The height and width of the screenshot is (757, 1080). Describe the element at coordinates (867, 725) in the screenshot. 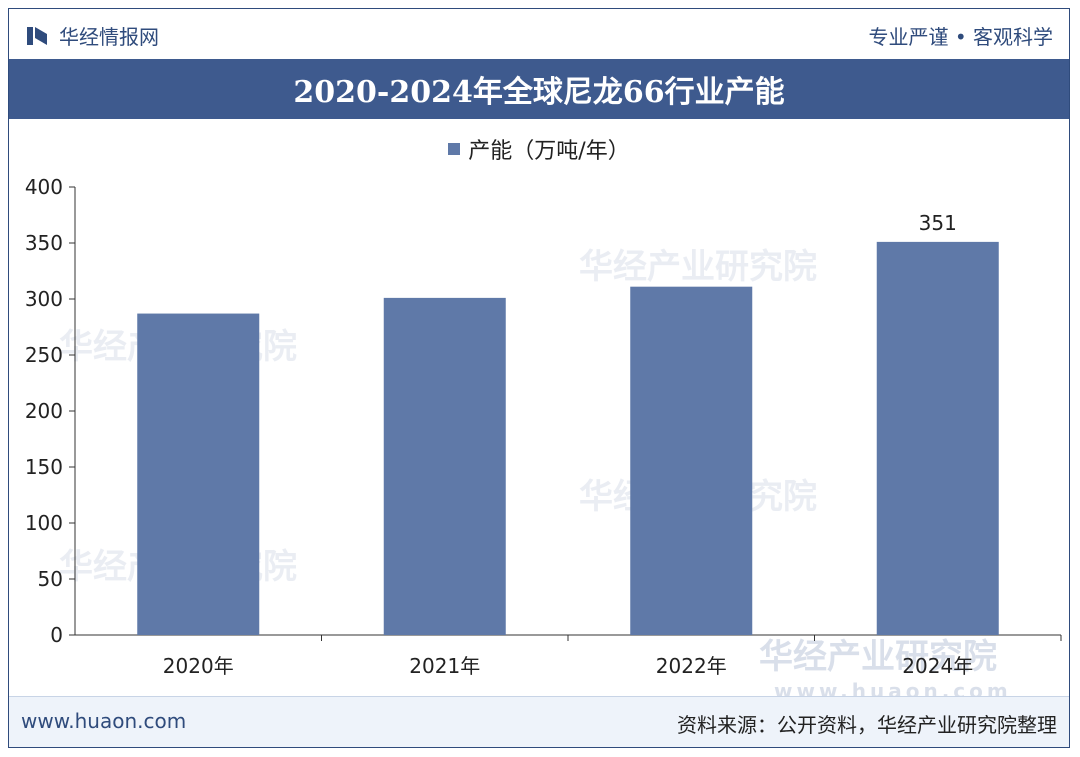

I see `footer-source: 资料来源：公开资料，华经产业研究院整理` at that location.